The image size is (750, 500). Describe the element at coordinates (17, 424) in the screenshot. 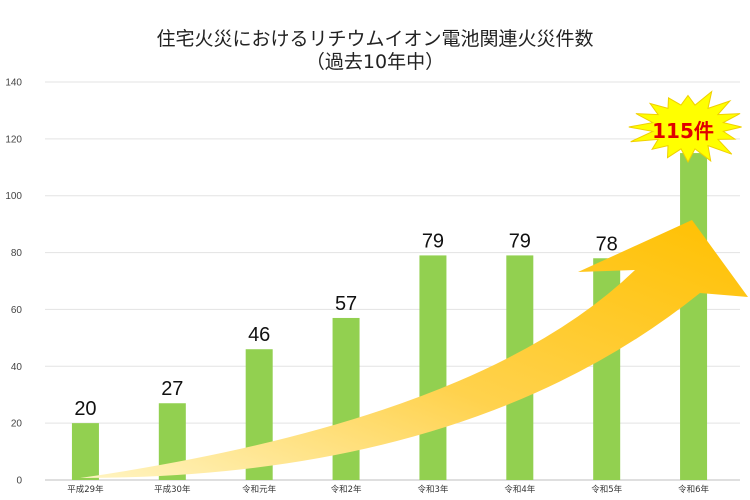

I see `y-tick-label: 20` at that location.